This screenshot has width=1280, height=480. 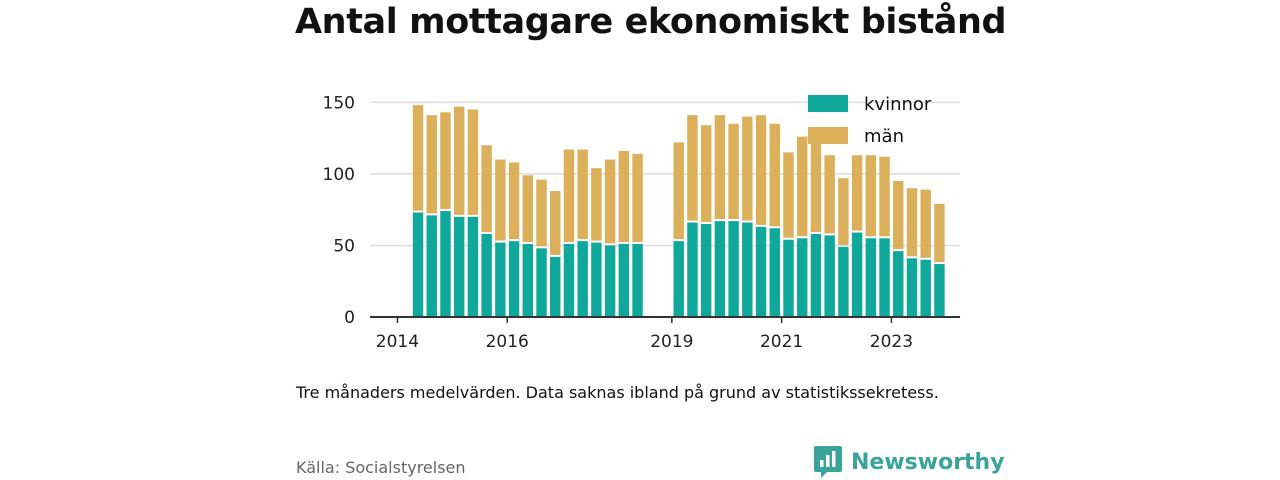 What do you see at coordinates (828, 103) in the screenshot?
I see `legend-swatch-kvinnor` at bounding box center [828, 103].